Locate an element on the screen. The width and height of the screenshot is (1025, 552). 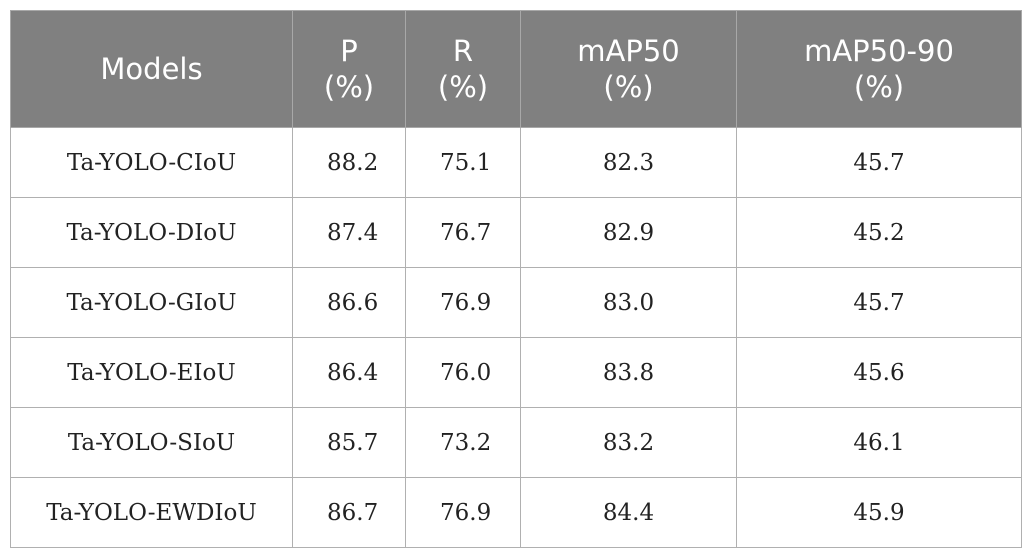
r-cell: 75.1 is located at coordinates (463, 162).